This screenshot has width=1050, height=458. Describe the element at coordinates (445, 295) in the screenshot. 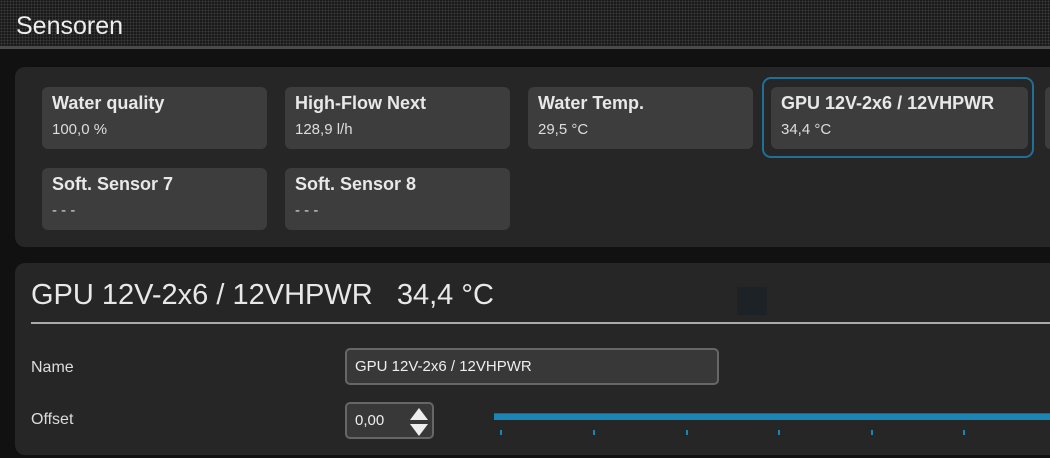

I see `detail-title-value: 34,4 °C` at that location.